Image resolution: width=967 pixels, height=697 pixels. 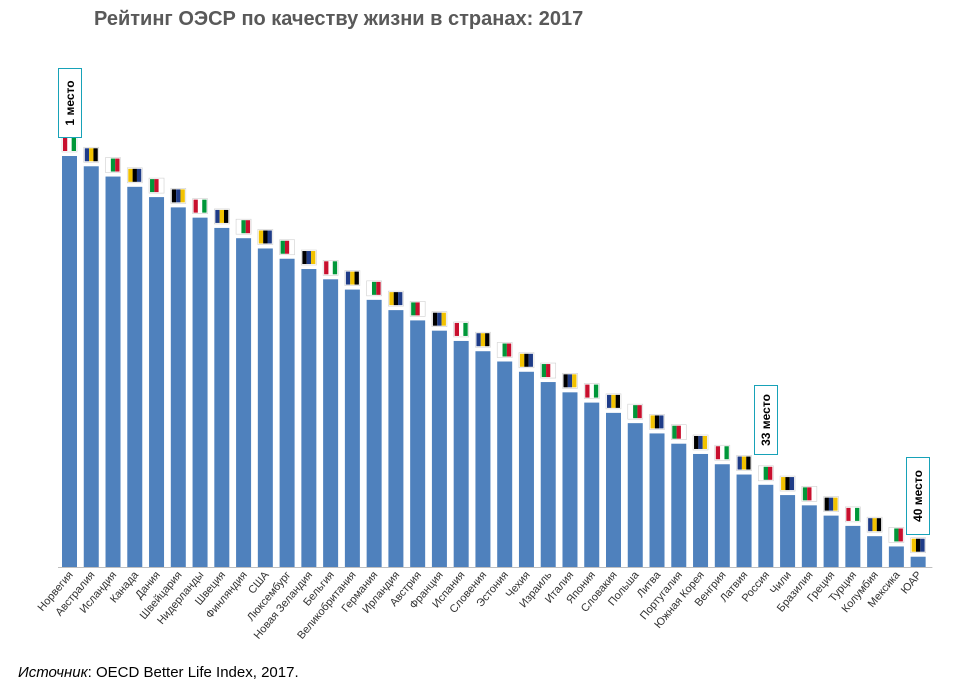 What do you see at coordinates (613, 401) in the screenshot?
I see `slovakia-flag-icon` at bounding box center [613, 401].